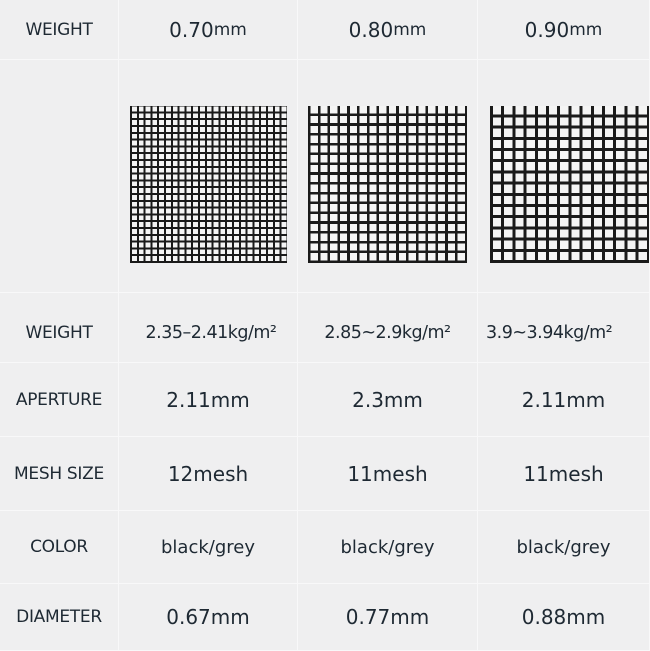 This screenshot has height=651, width=650. What do you see at coordinates (371, 29) in the screenshot?
I see `thickness-value: 0.80` at bounding box center [371, 29].